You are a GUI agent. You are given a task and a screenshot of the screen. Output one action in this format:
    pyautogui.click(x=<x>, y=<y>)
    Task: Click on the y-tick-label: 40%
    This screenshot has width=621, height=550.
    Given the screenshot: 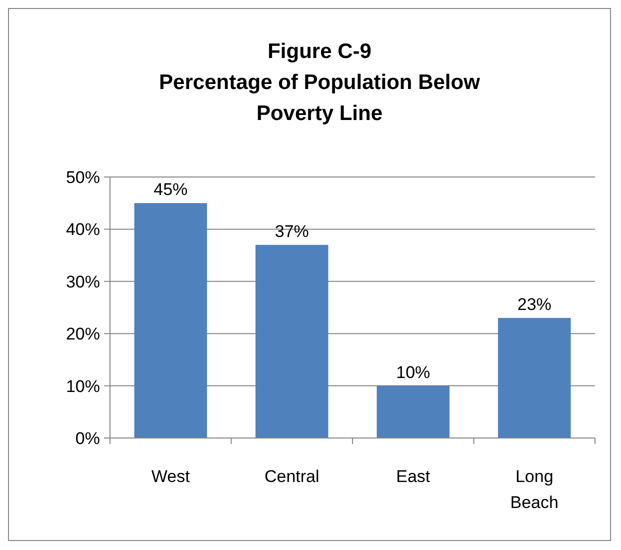 What is the action you would take?
    pyautogui.click(x=83, y=230)
    